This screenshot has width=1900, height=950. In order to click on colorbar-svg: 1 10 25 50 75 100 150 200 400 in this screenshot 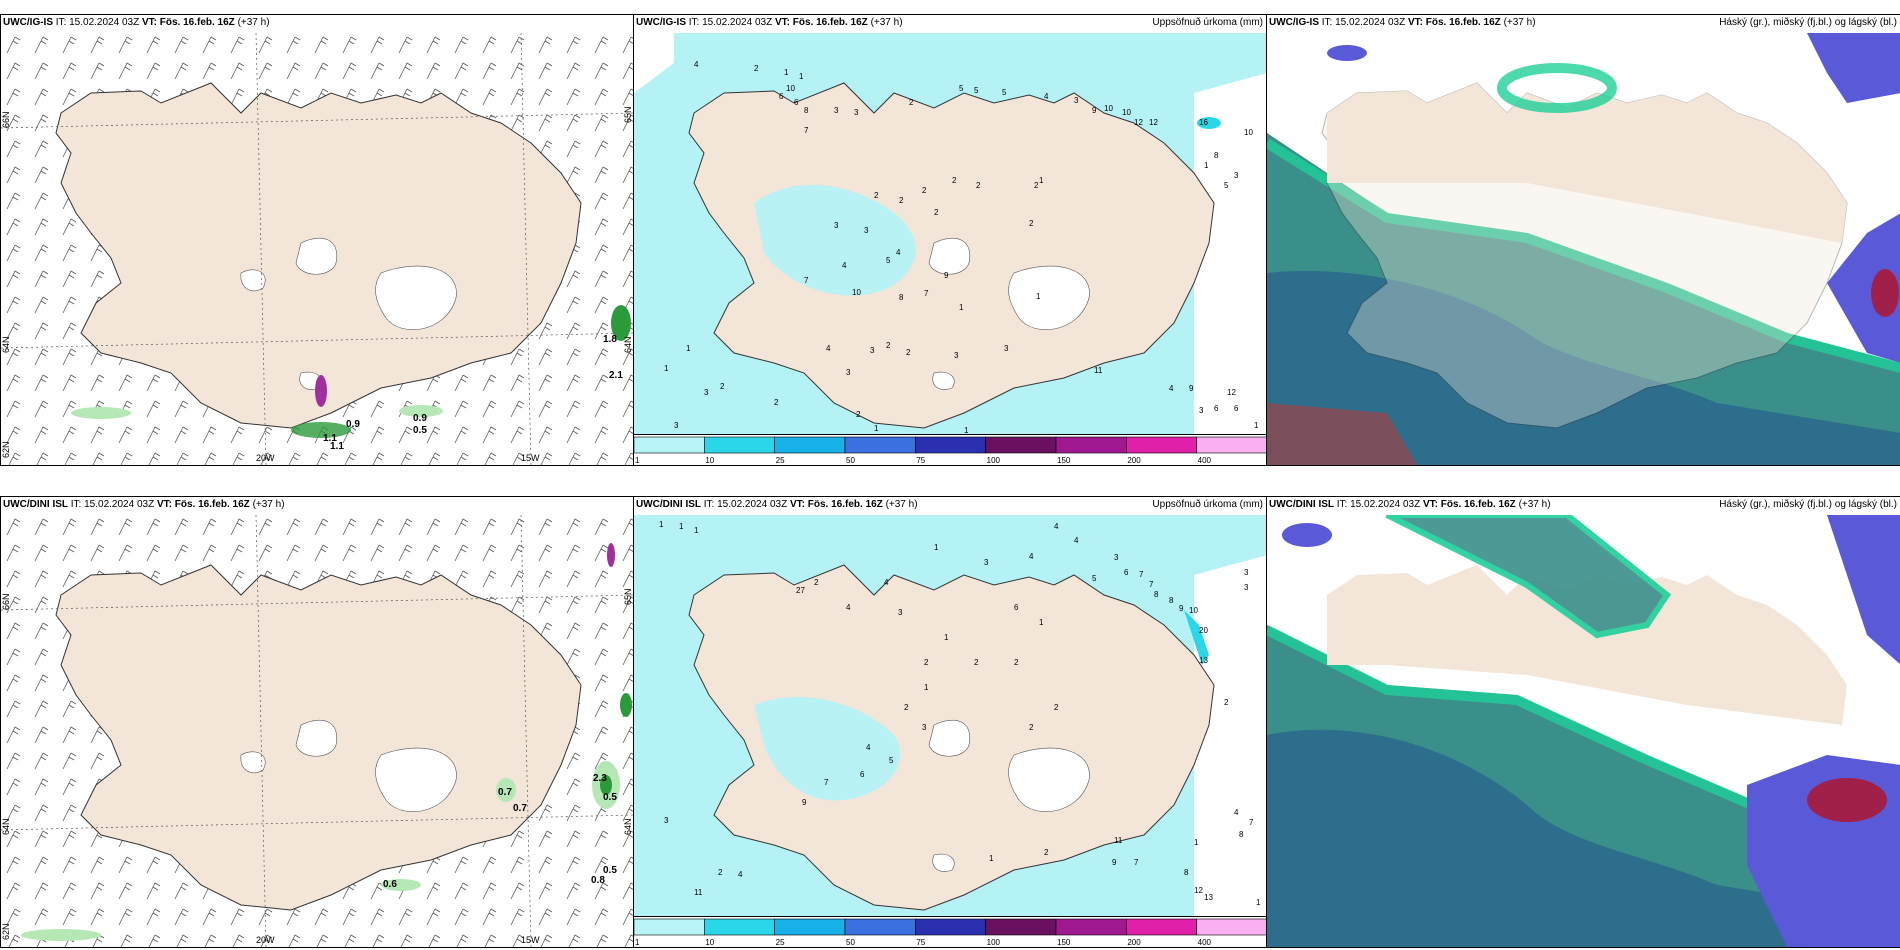, I will do `click(950, 932)`.